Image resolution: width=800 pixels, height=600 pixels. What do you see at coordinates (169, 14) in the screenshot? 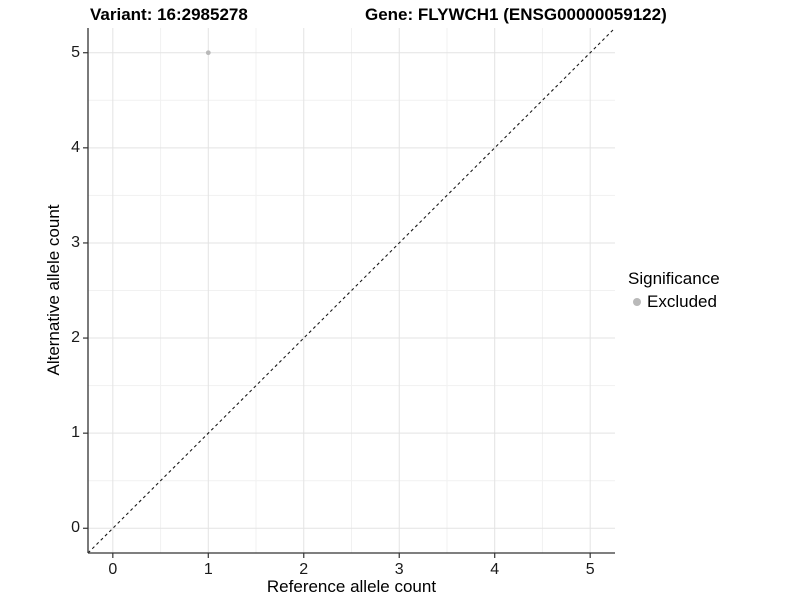
I see `plot-title-variant: Variant: 16:2985278` at bounding box center [169, 14].